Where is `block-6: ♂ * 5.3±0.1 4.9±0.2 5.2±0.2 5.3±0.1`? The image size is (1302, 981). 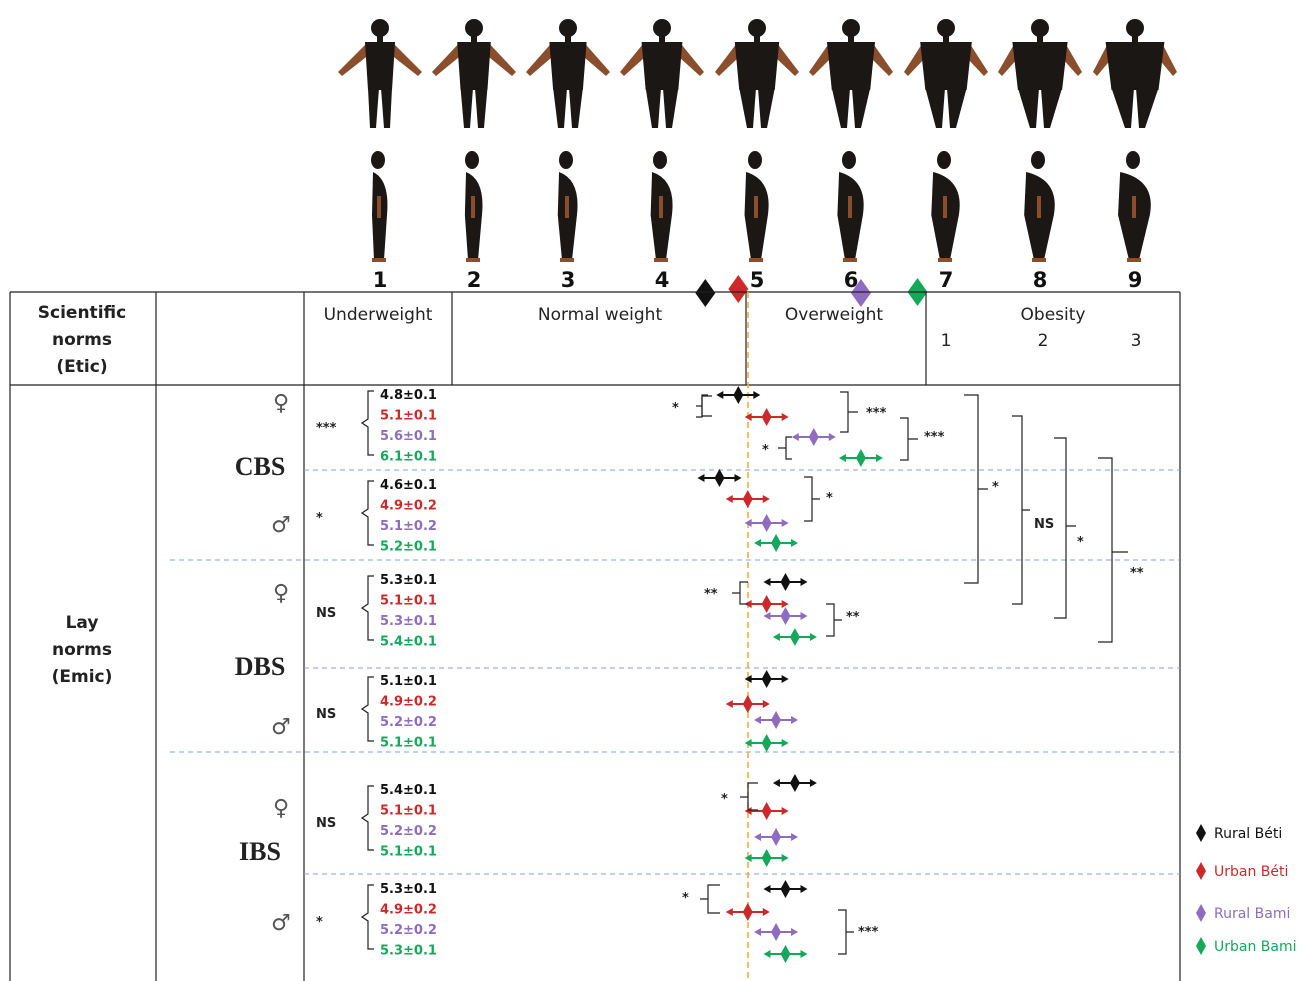
block-6: ♂ * 5.3±0.1 4.9±0.2 5.2±0.2 5.3±0.1 is located at coordinates (539, 921).